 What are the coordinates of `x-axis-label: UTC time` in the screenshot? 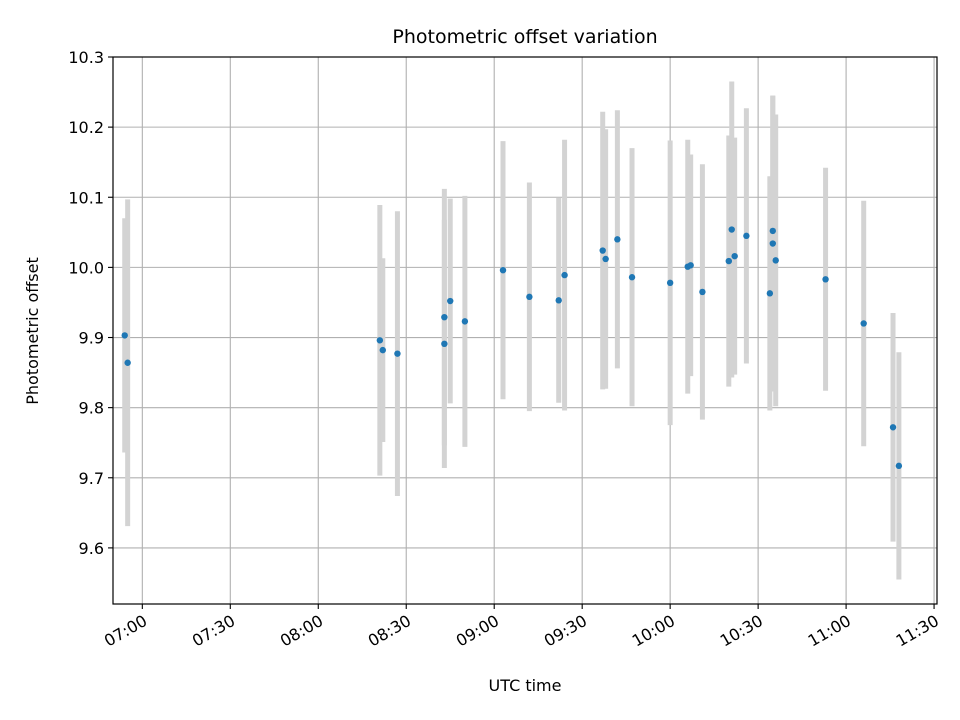 It's located at (525, 685).